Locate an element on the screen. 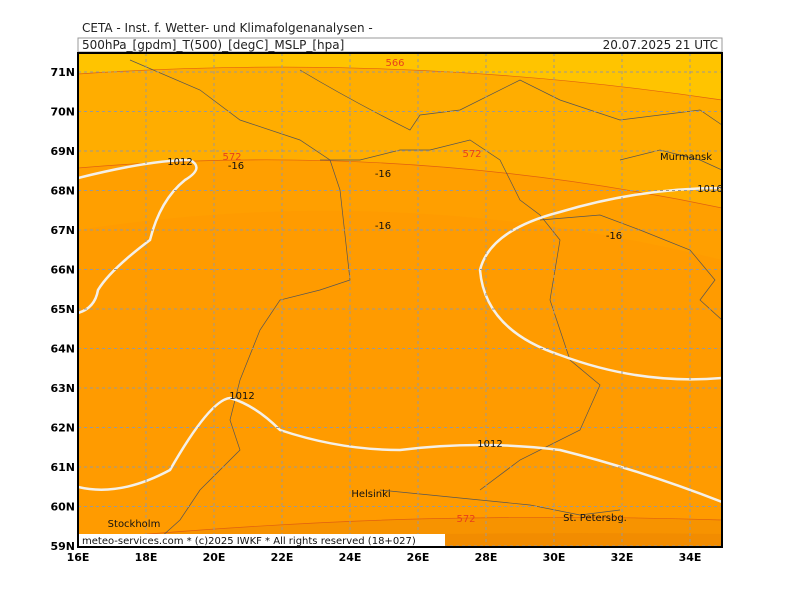 Image resolution: width=800 pixels, height=604 pixels. latitude-label: 65N is located at coordinates (62, 309).